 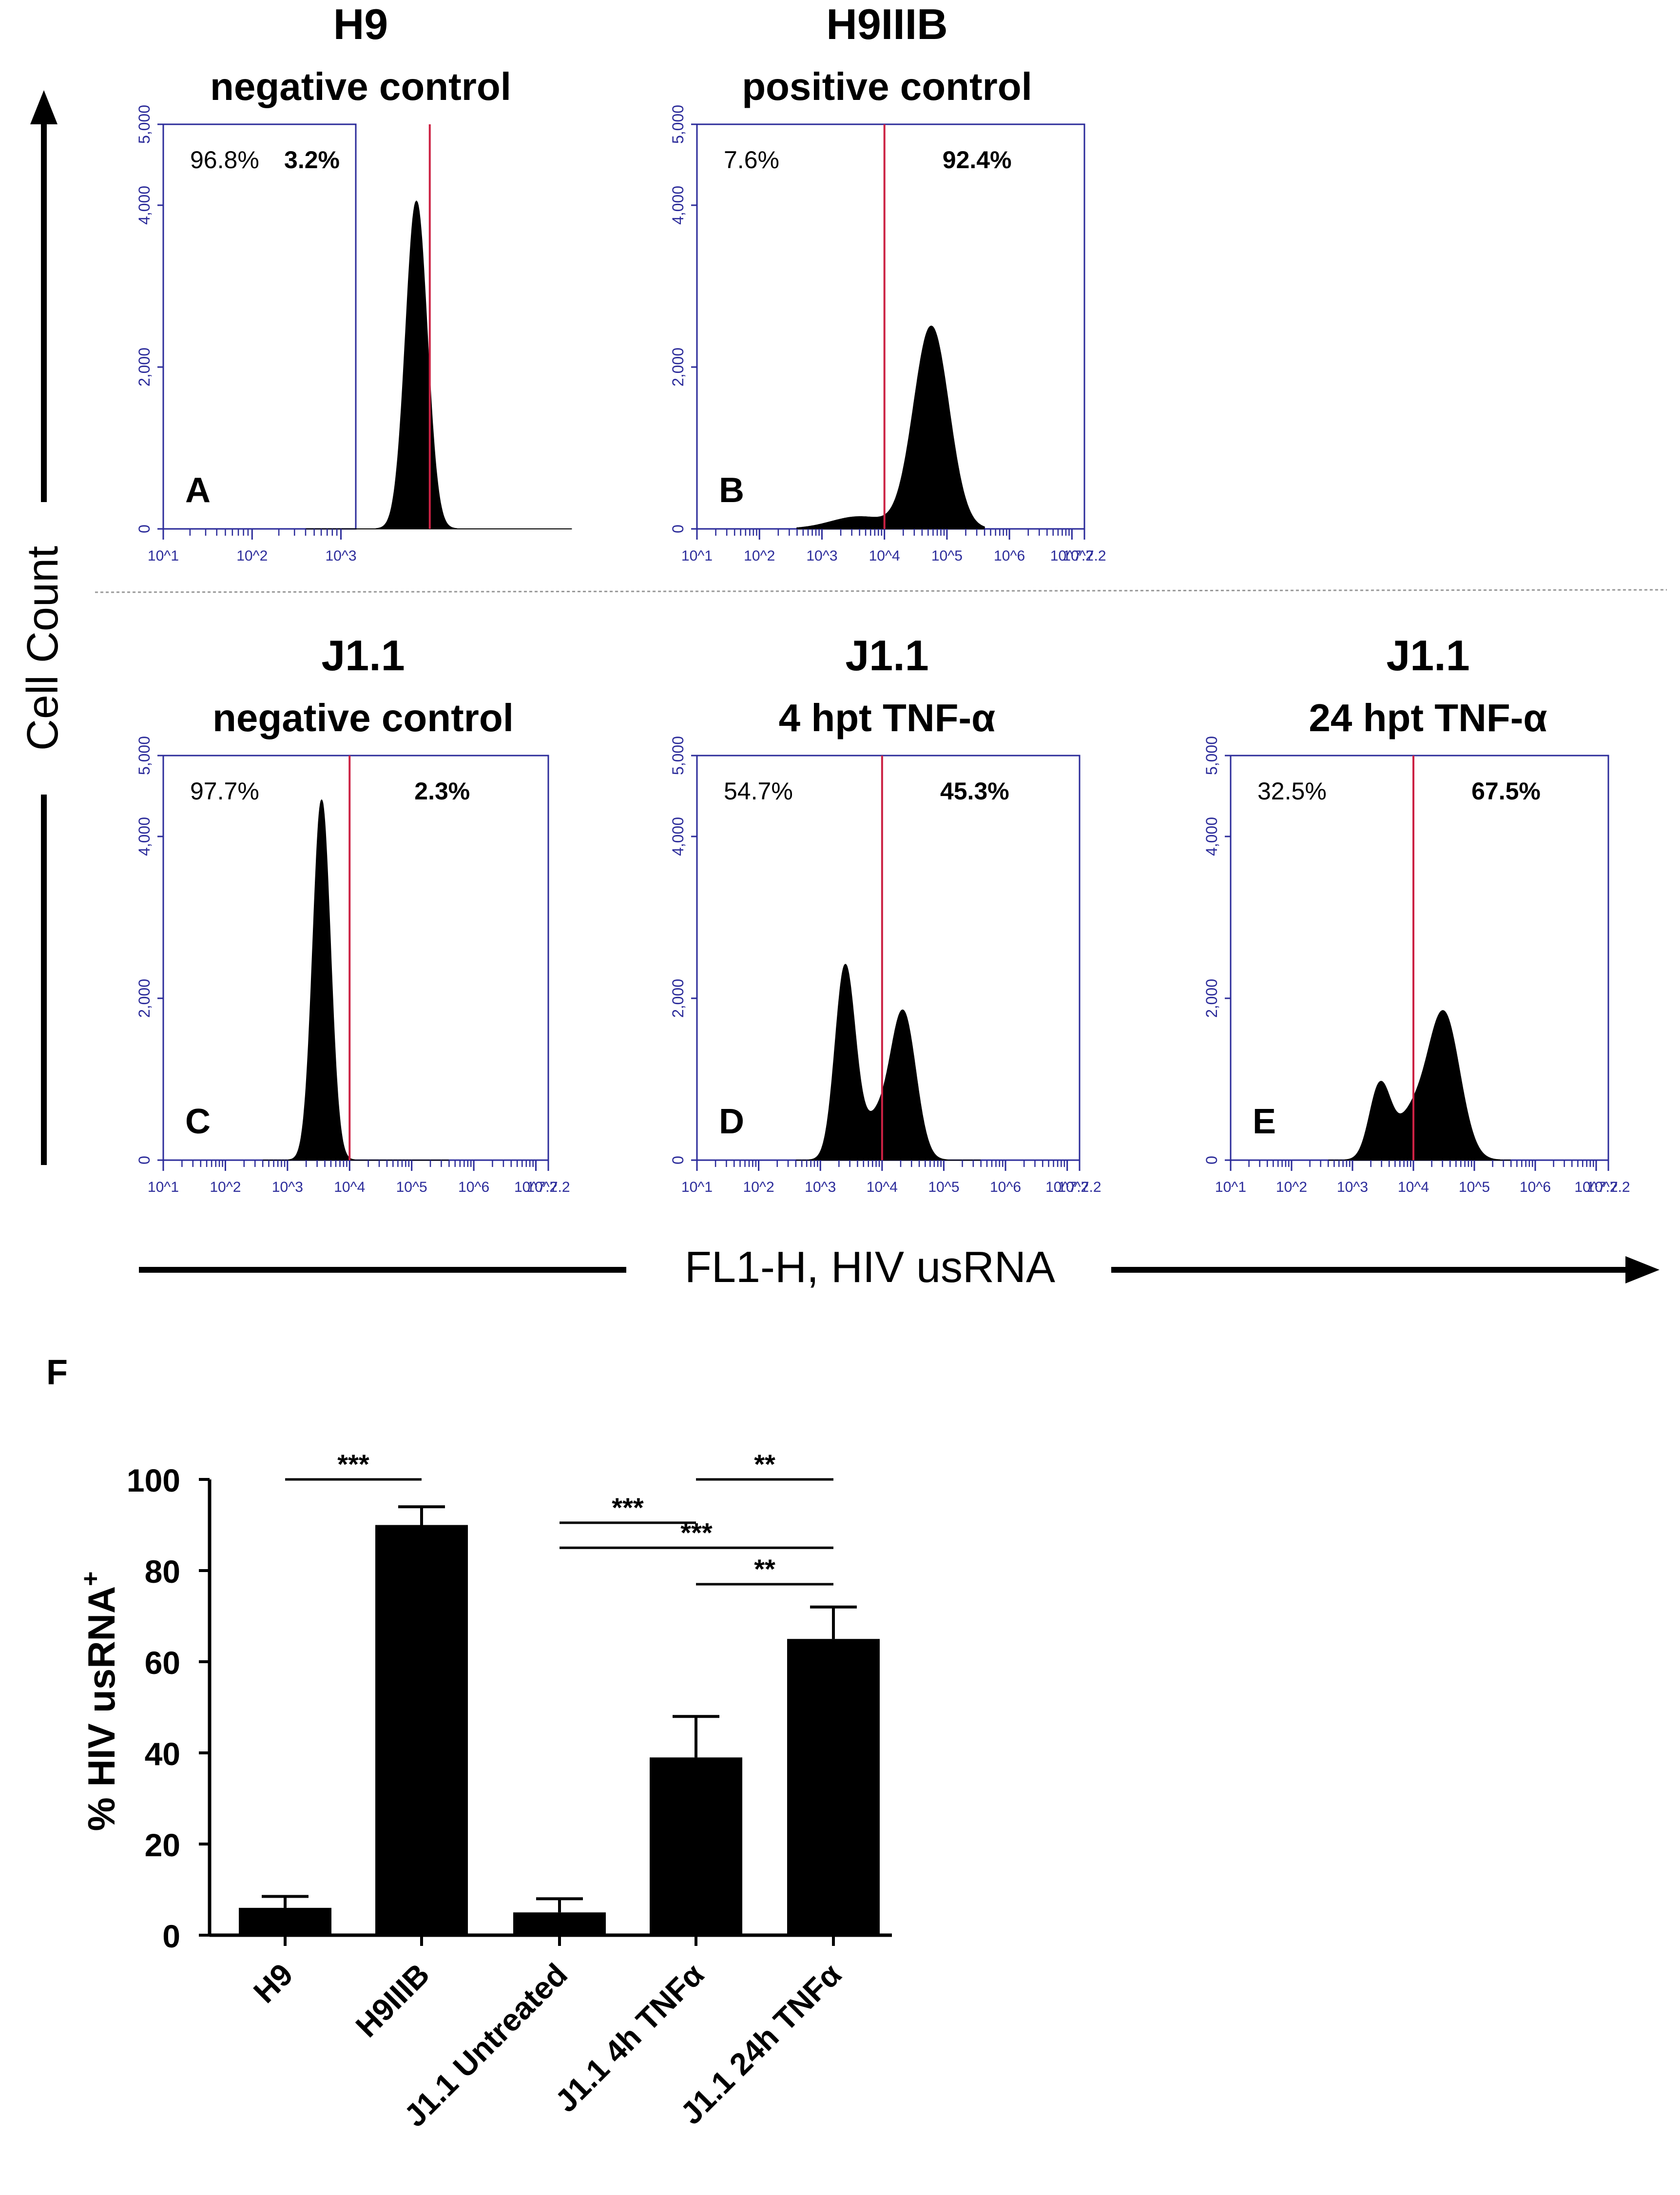 What do you see at coordinates (224, 791) in the screenshot?
I see `left-gate-percent: 97.7%` at bounding box center [224, 791].